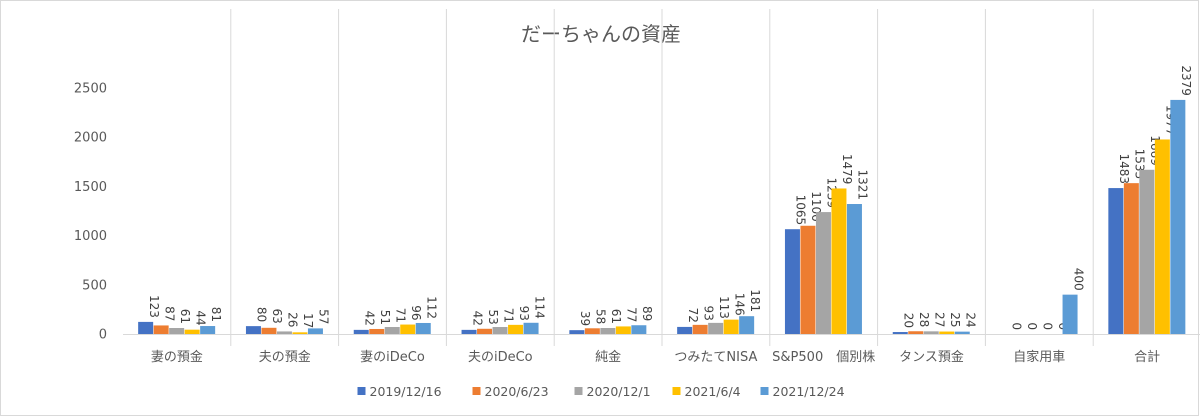 The width and height of the screenshot is (1200, 418). What do you see at coordinates (1078, 279) in the screenshot?
I see `data-label: 400` at bounding box center [1078, 279].